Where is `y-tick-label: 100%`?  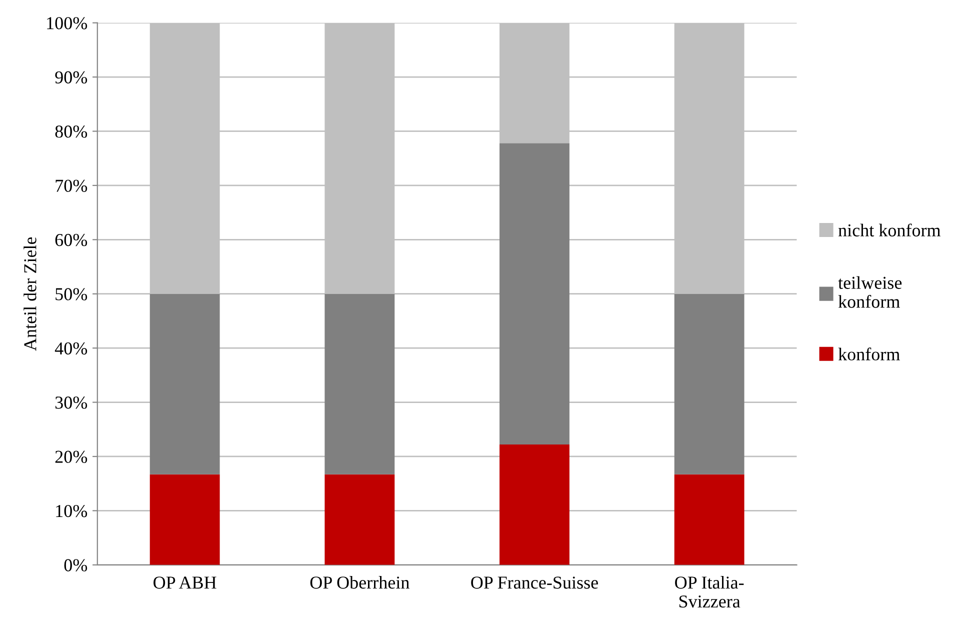 y-tick-label: 100% is located at coordinates (67, 23).